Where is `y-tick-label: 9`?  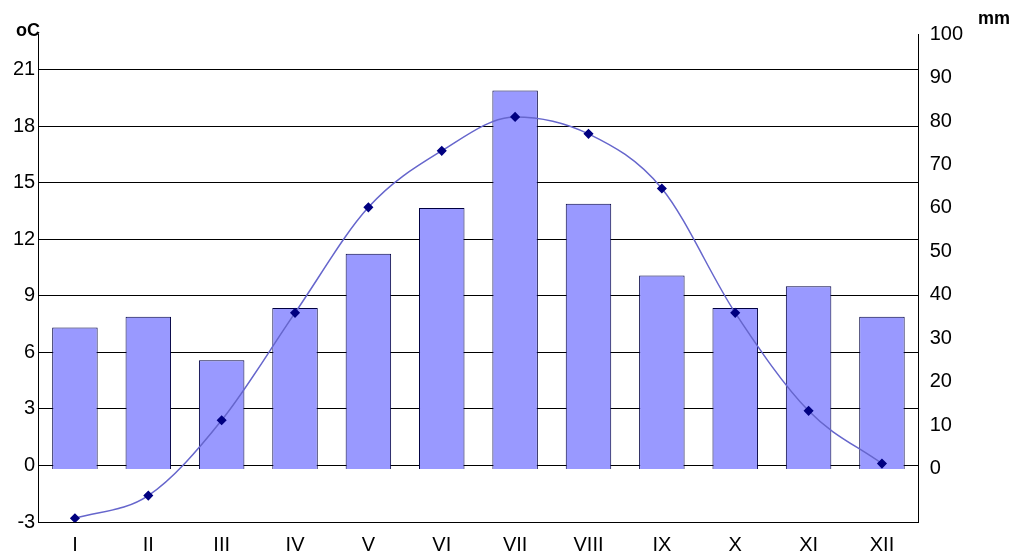 y-tick-label: 9 is located at coordinates (30, 294).